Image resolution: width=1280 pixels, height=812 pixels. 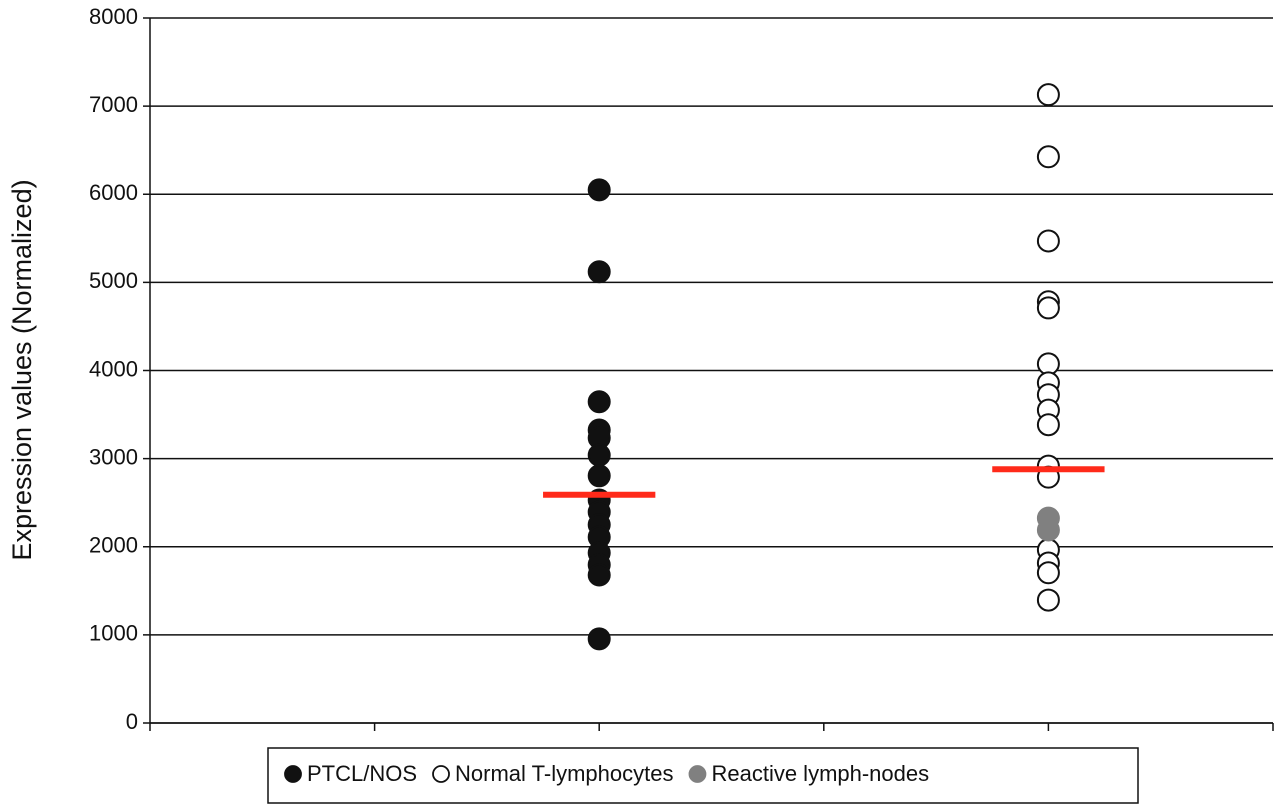 What do you see at coordinates (820, 773) in the screenshot?
I see `legend-label: Reactive lymph-nodes` at bounding box center [820, 773].